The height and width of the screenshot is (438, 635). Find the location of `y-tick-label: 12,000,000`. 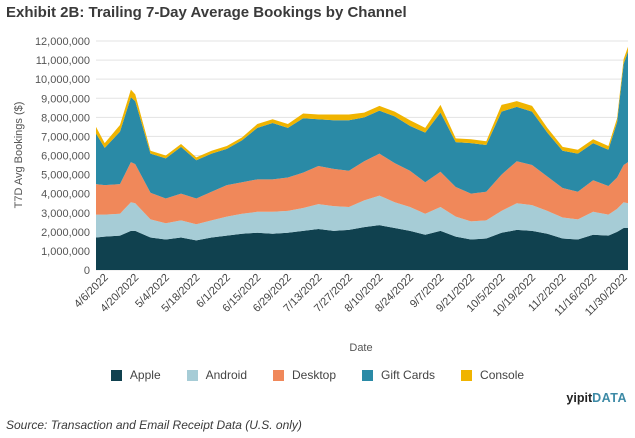

y-tick-label: 12,000,000 is located at coordinates (62, 42).